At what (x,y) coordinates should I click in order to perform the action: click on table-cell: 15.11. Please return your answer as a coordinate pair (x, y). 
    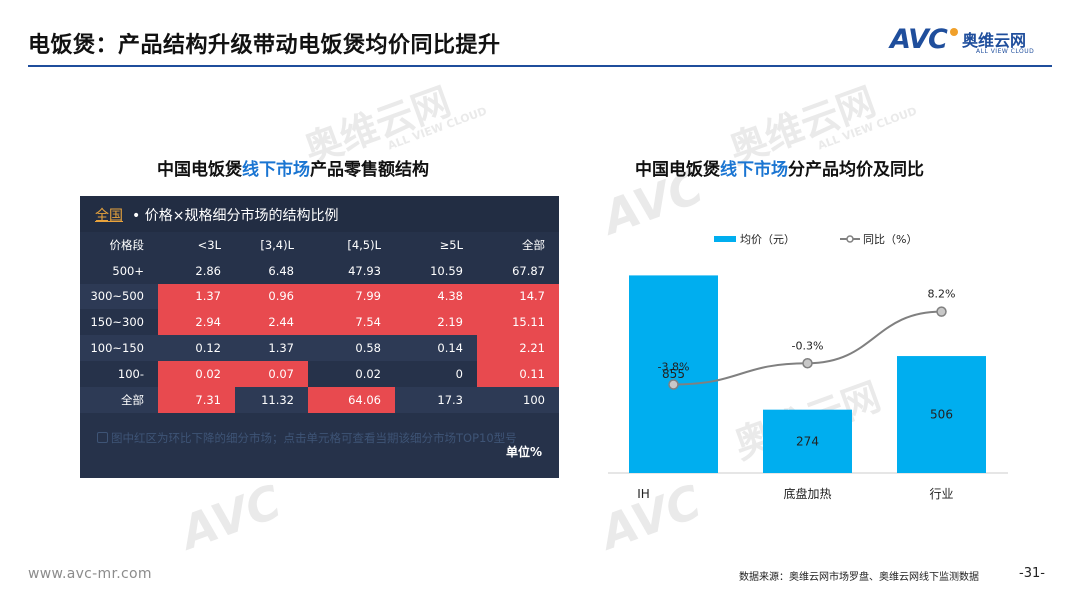
    Looking at the image, I should click on (518, 322).